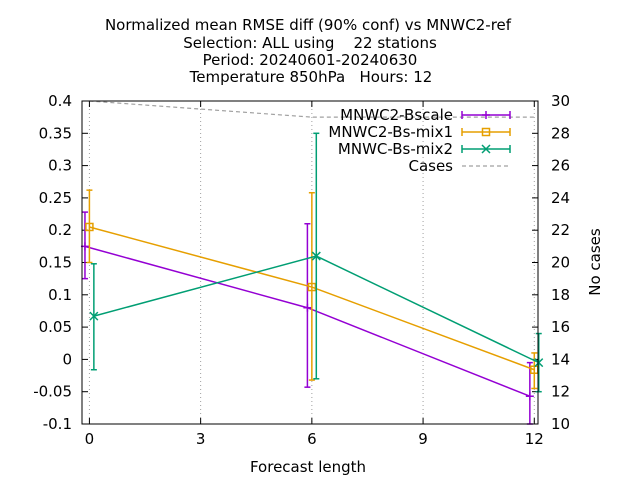  Describe the element at coordinates (560, 392) in the screenshot. I see `y2-tick-label: 12` at that location.